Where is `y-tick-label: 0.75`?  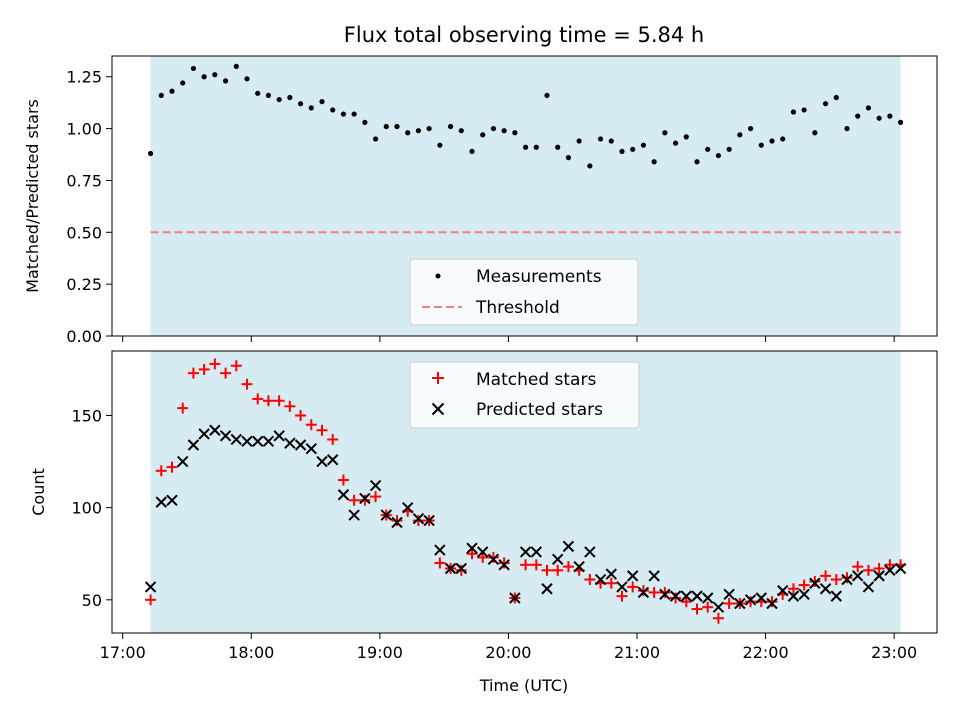 y-tick-label: 0.75 is located at coordinates (84, 180).